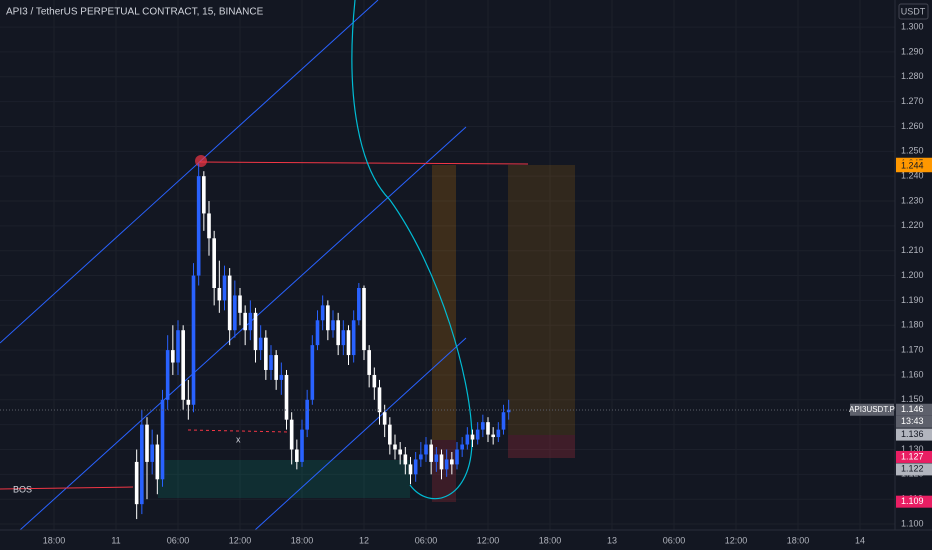 The width and height of the screenshot is (932, 550). Describe the element at coordinates (360, 434) in the screenshot. I see `channel-line` at that location.